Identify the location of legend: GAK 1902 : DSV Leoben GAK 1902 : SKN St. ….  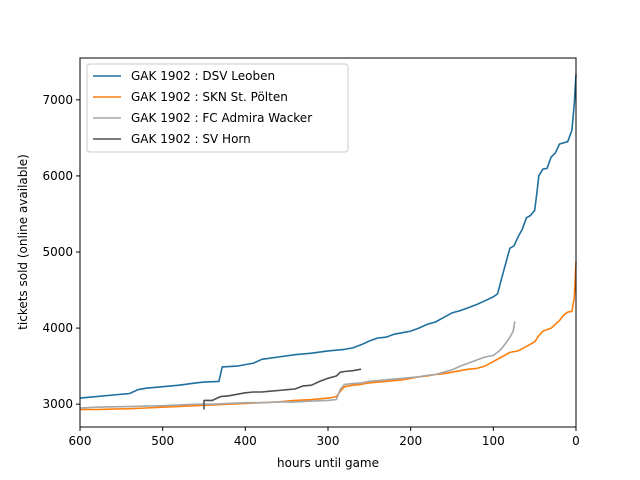
(217, 108).